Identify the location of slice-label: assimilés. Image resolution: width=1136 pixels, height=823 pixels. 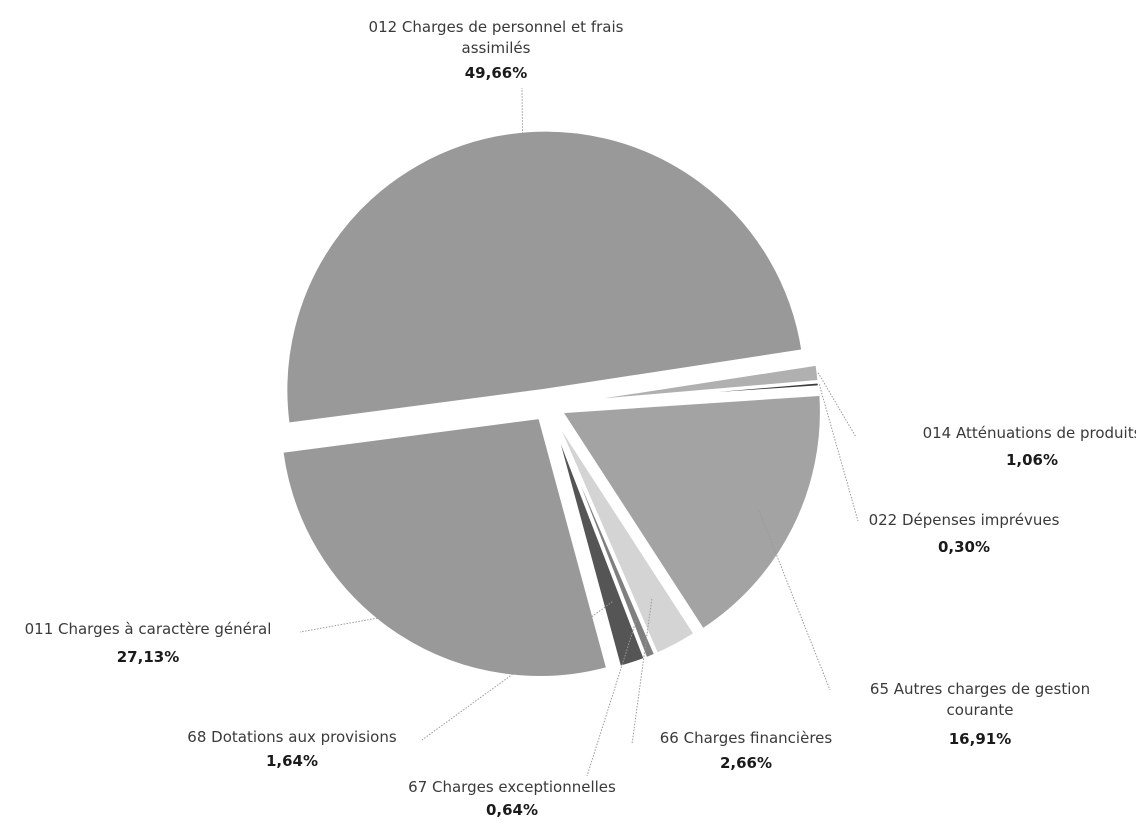
(496, 48).